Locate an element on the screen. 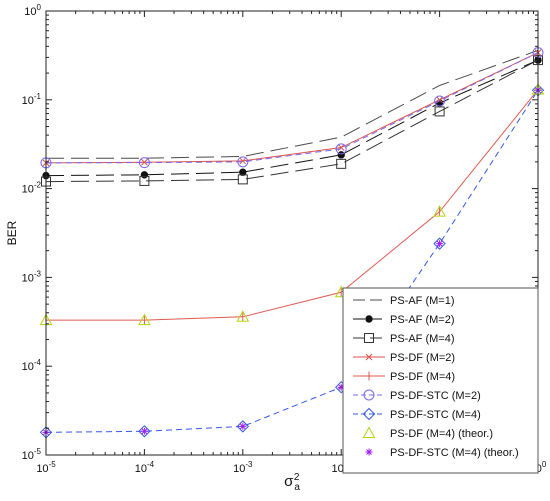  y-tick-label-1: 10⁻⁴ is located at coordinates (32, 365).